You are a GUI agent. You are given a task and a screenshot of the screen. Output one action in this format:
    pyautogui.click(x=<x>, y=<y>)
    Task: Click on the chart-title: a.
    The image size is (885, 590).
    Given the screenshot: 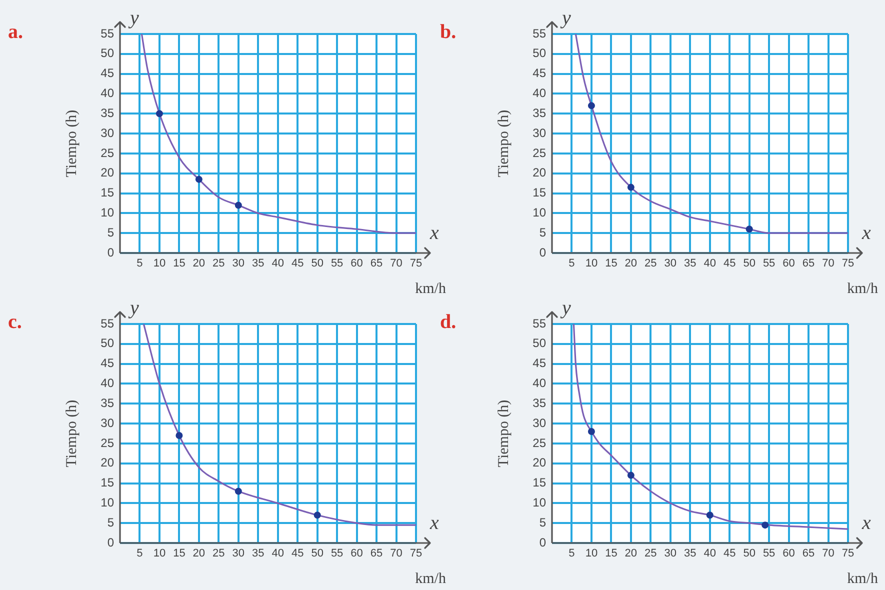 What is the action you would take?
    pyautogui.click(x=15, y=32)
    